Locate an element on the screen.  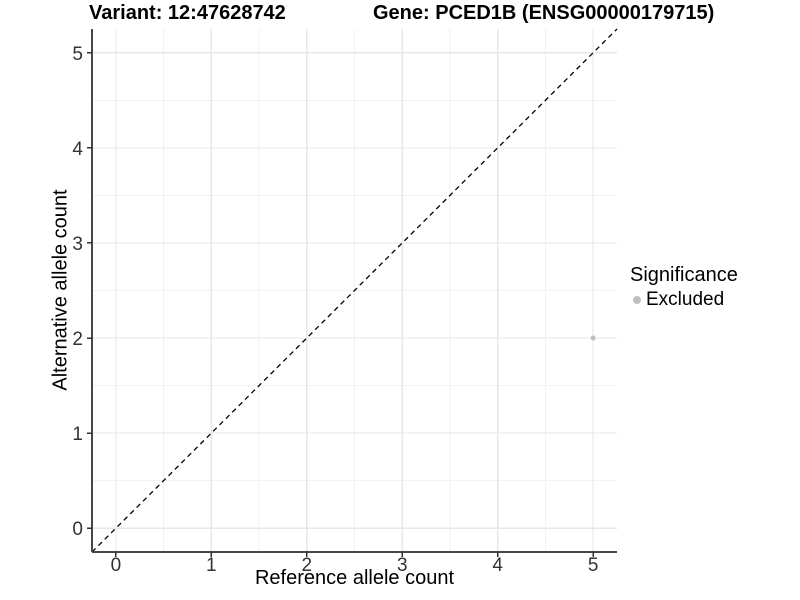
excluded-point-icon is located at coordinates (637, 300).